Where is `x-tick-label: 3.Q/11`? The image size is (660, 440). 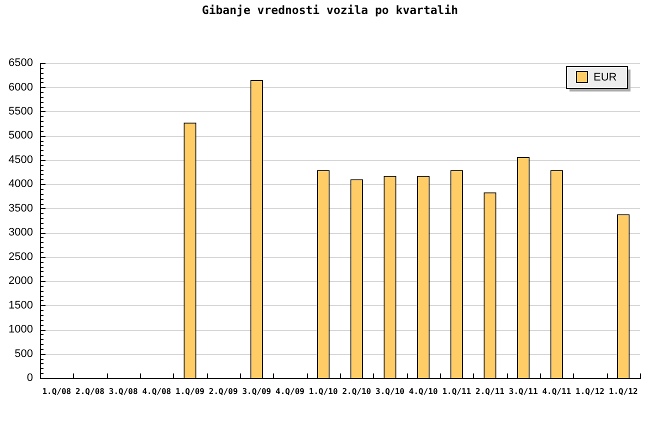 x-tick-label: 3.Q/11 is located at coordinates (523, 391).